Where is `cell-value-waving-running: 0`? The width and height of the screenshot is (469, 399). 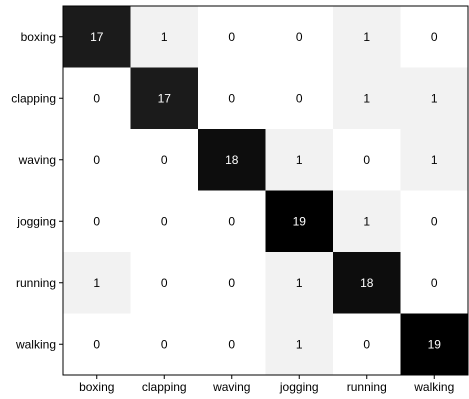 cell-value-waving-running: 0 is located at coordinates (366, 160).